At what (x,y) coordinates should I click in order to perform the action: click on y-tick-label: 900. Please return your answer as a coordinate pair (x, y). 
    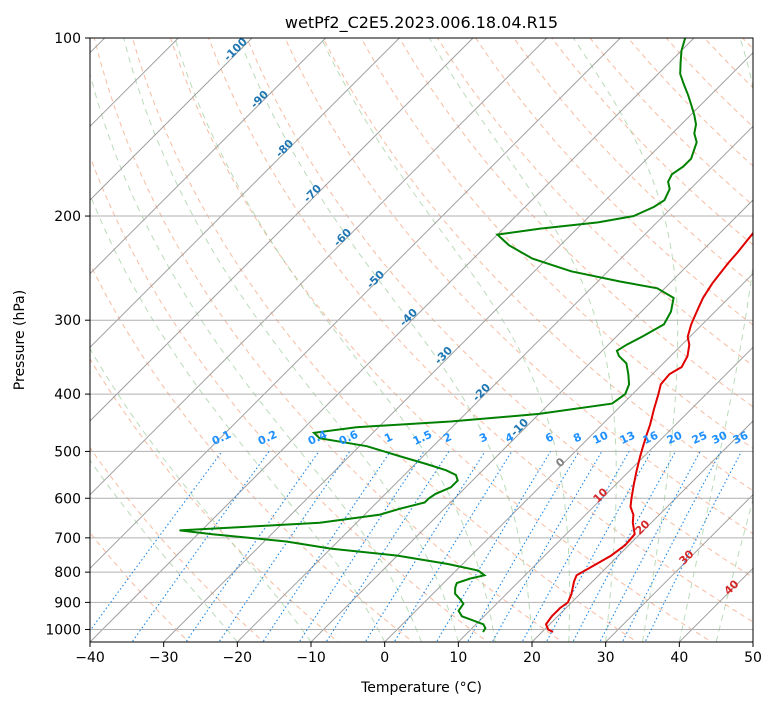
    Looking at the image, I should click on (67, 603).